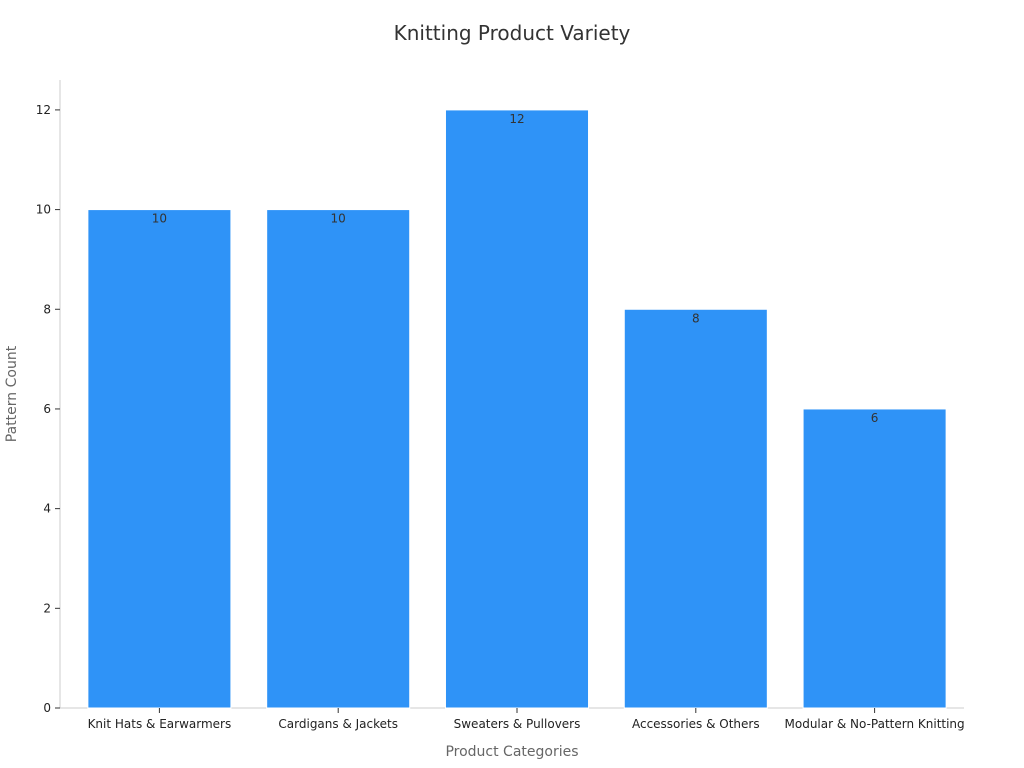 The height and width of the screenshot is (768, 1024). I want to click on data-label-3: 8, so click(696, 318).